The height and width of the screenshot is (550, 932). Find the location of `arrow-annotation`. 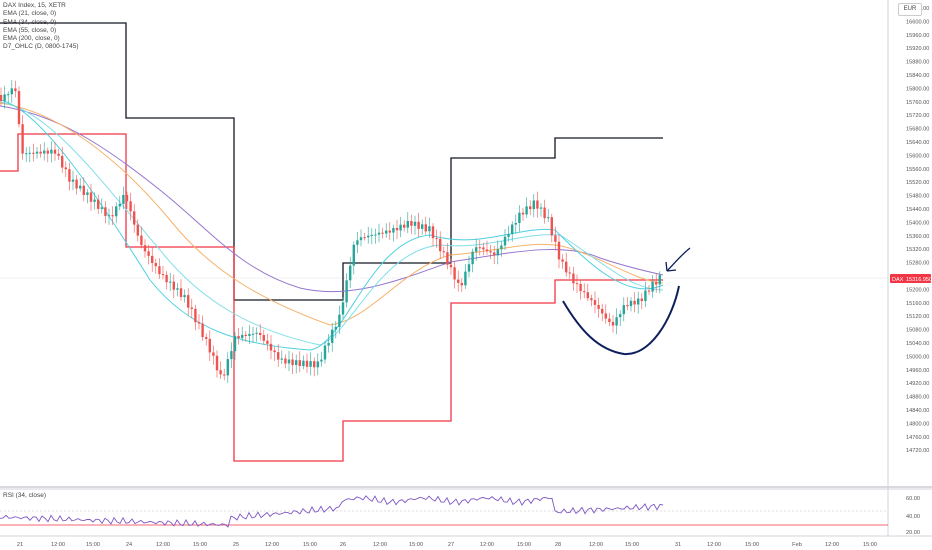

arrow-annotation is located at coordinates (678, 259).